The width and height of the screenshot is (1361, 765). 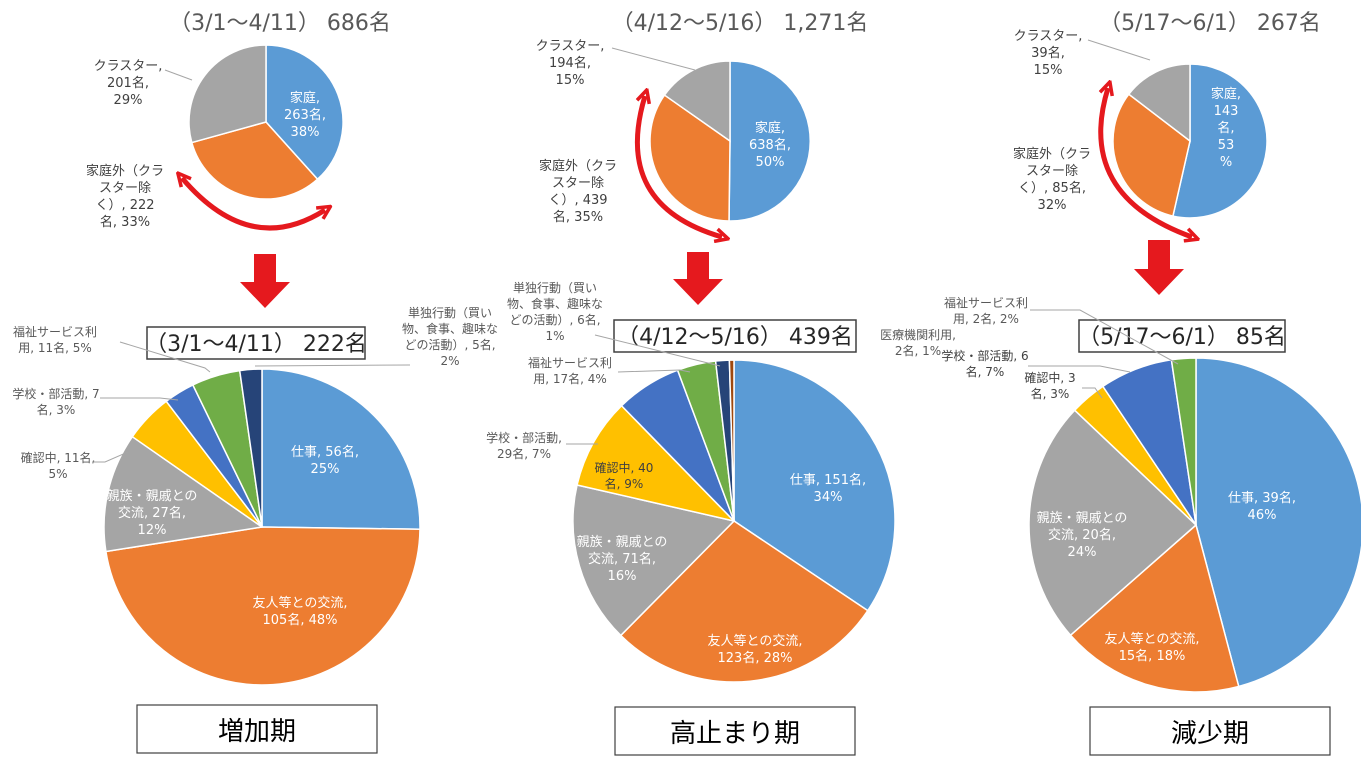 I want to click on label-kakunin: 確認中, 40, so click(x=624, y=467).